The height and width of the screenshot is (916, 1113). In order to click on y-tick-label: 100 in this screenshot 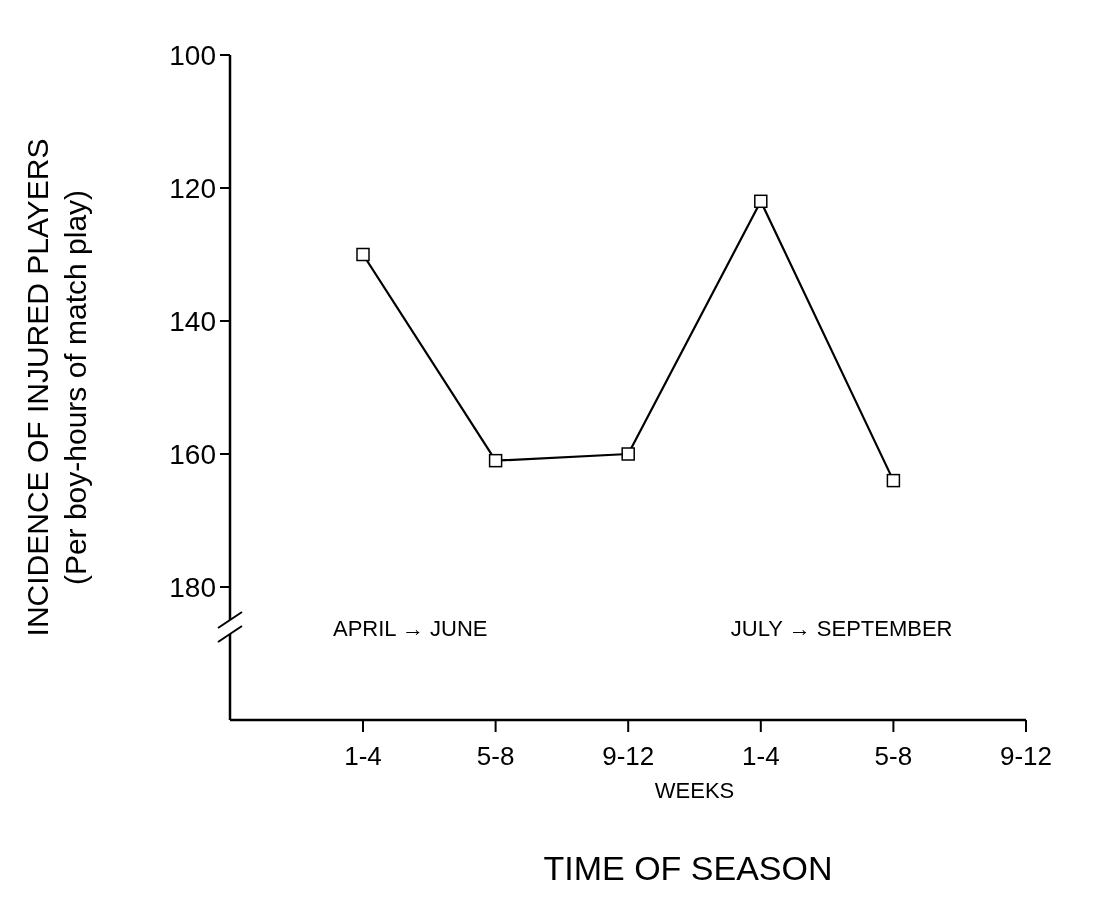, I will do `click(192, 55)`.